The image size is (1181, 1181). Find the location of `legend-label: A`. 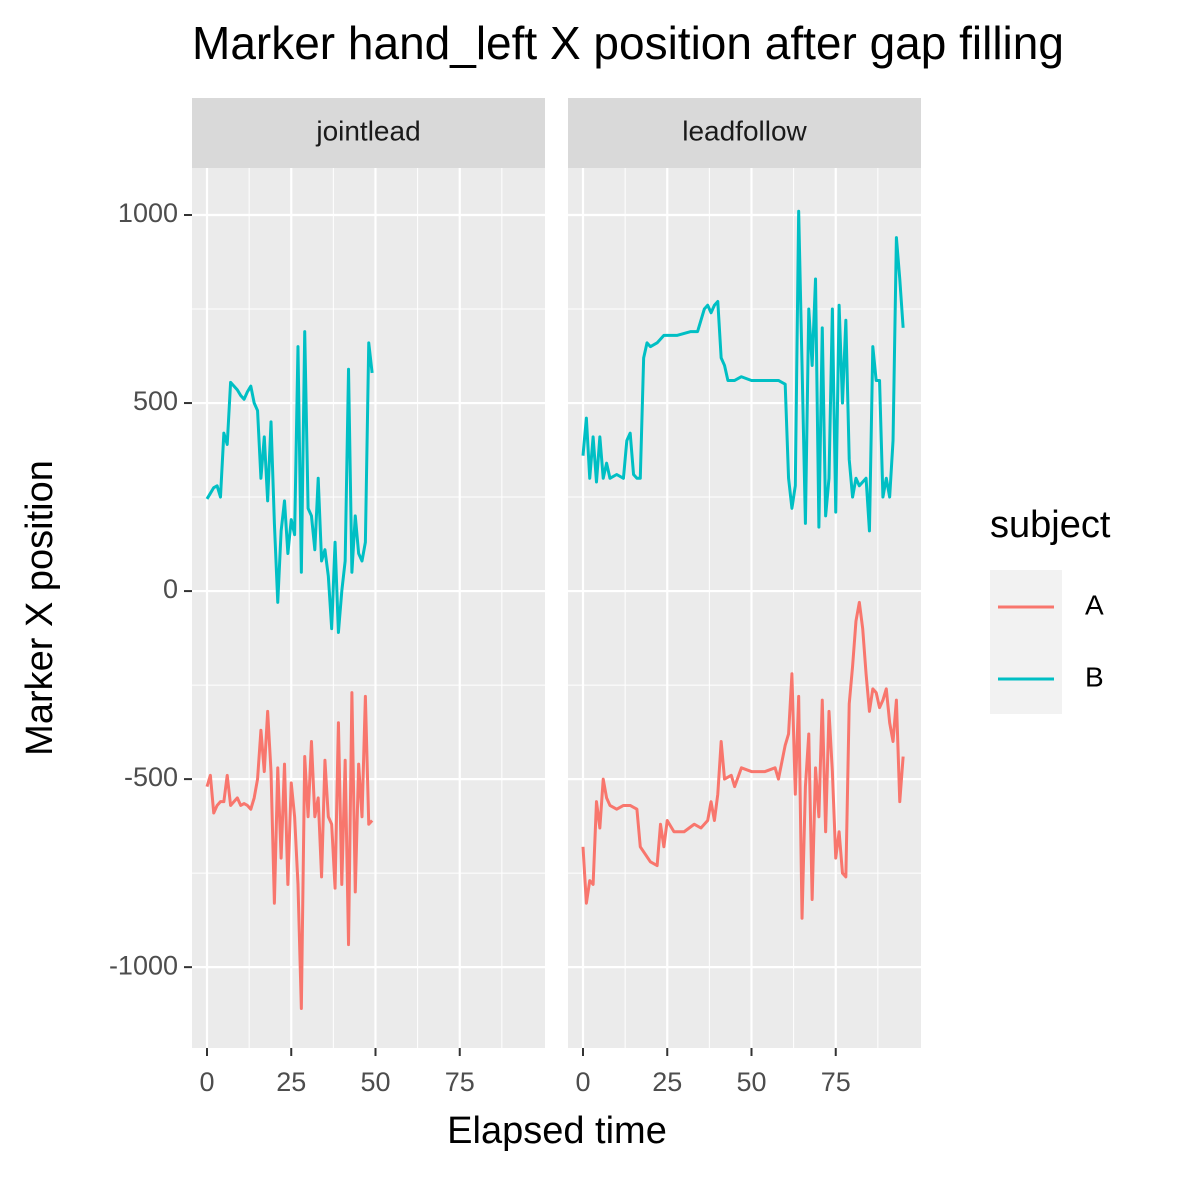

legend-label: A is located at coordinates (1094, 604).